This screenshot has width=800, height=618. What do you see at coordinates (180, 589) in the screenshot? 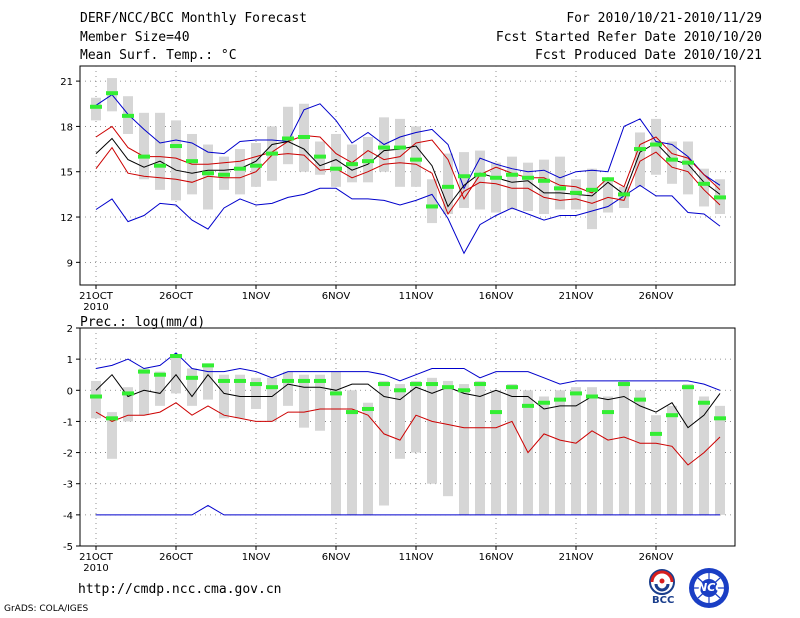
I see `footer-url: http://cmdp.ncc.cma.gov.cn` at bounding box center [180, 589].